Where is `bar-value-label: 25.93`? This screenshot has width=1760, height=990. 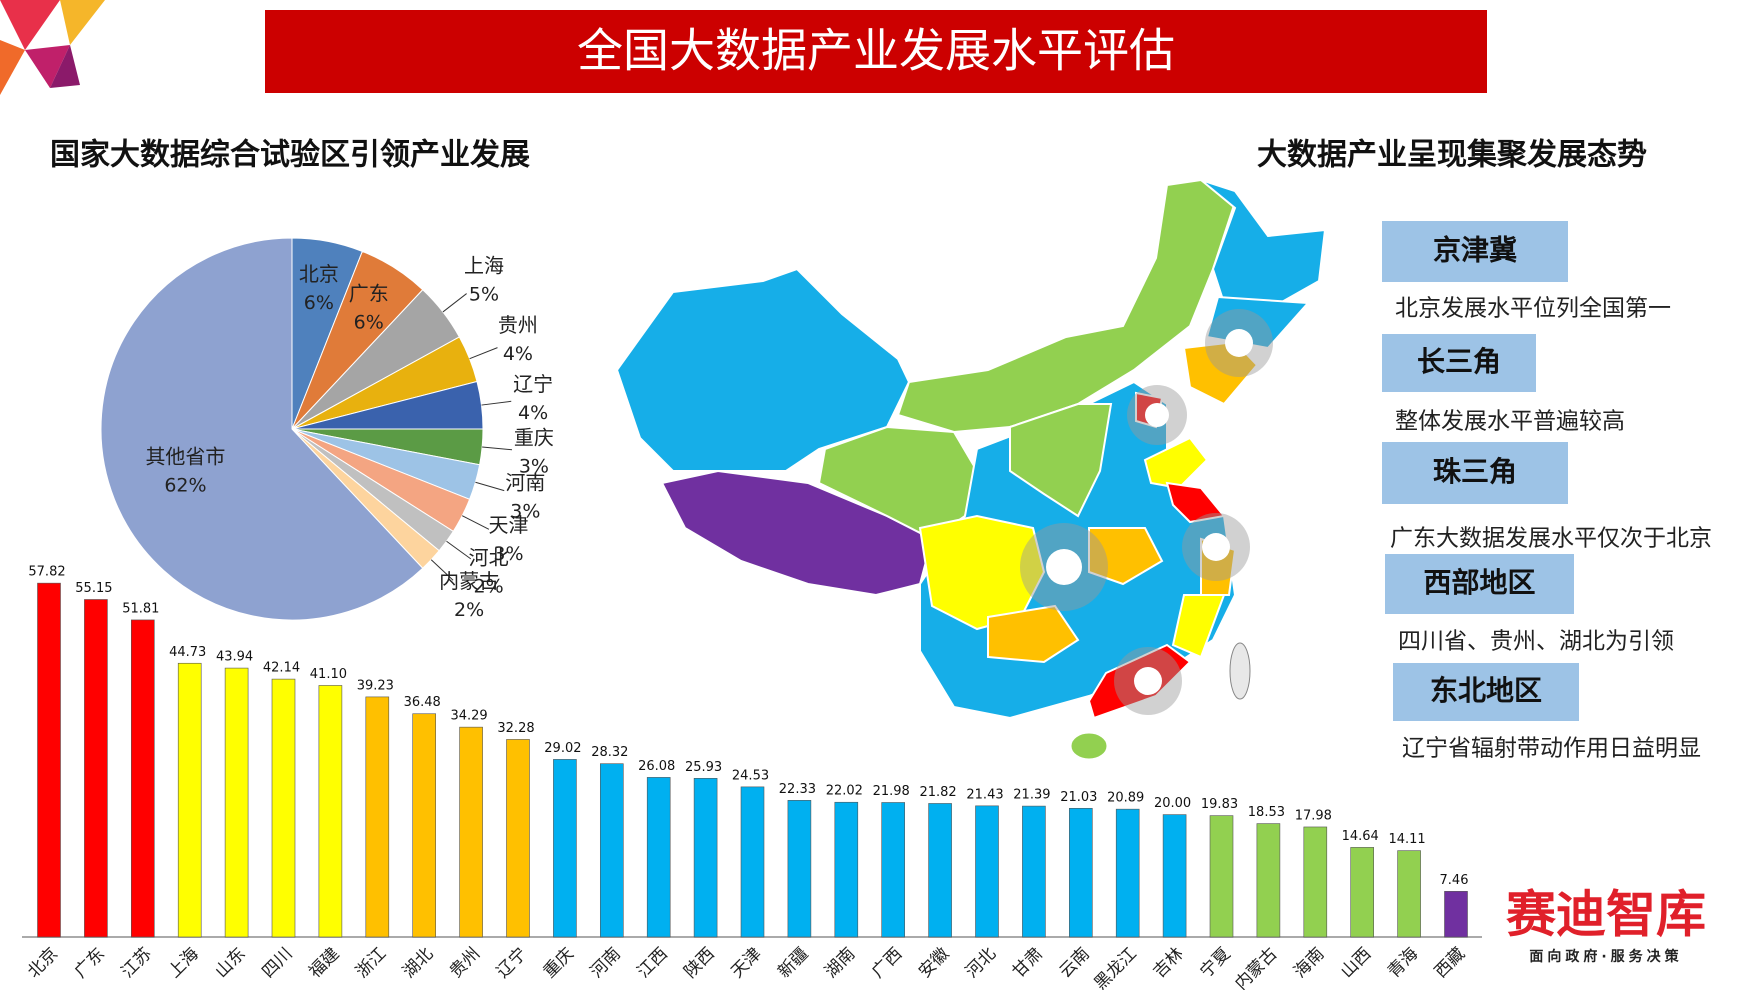 bar-value-label: 25.93 is located at coordinates (703, 767).